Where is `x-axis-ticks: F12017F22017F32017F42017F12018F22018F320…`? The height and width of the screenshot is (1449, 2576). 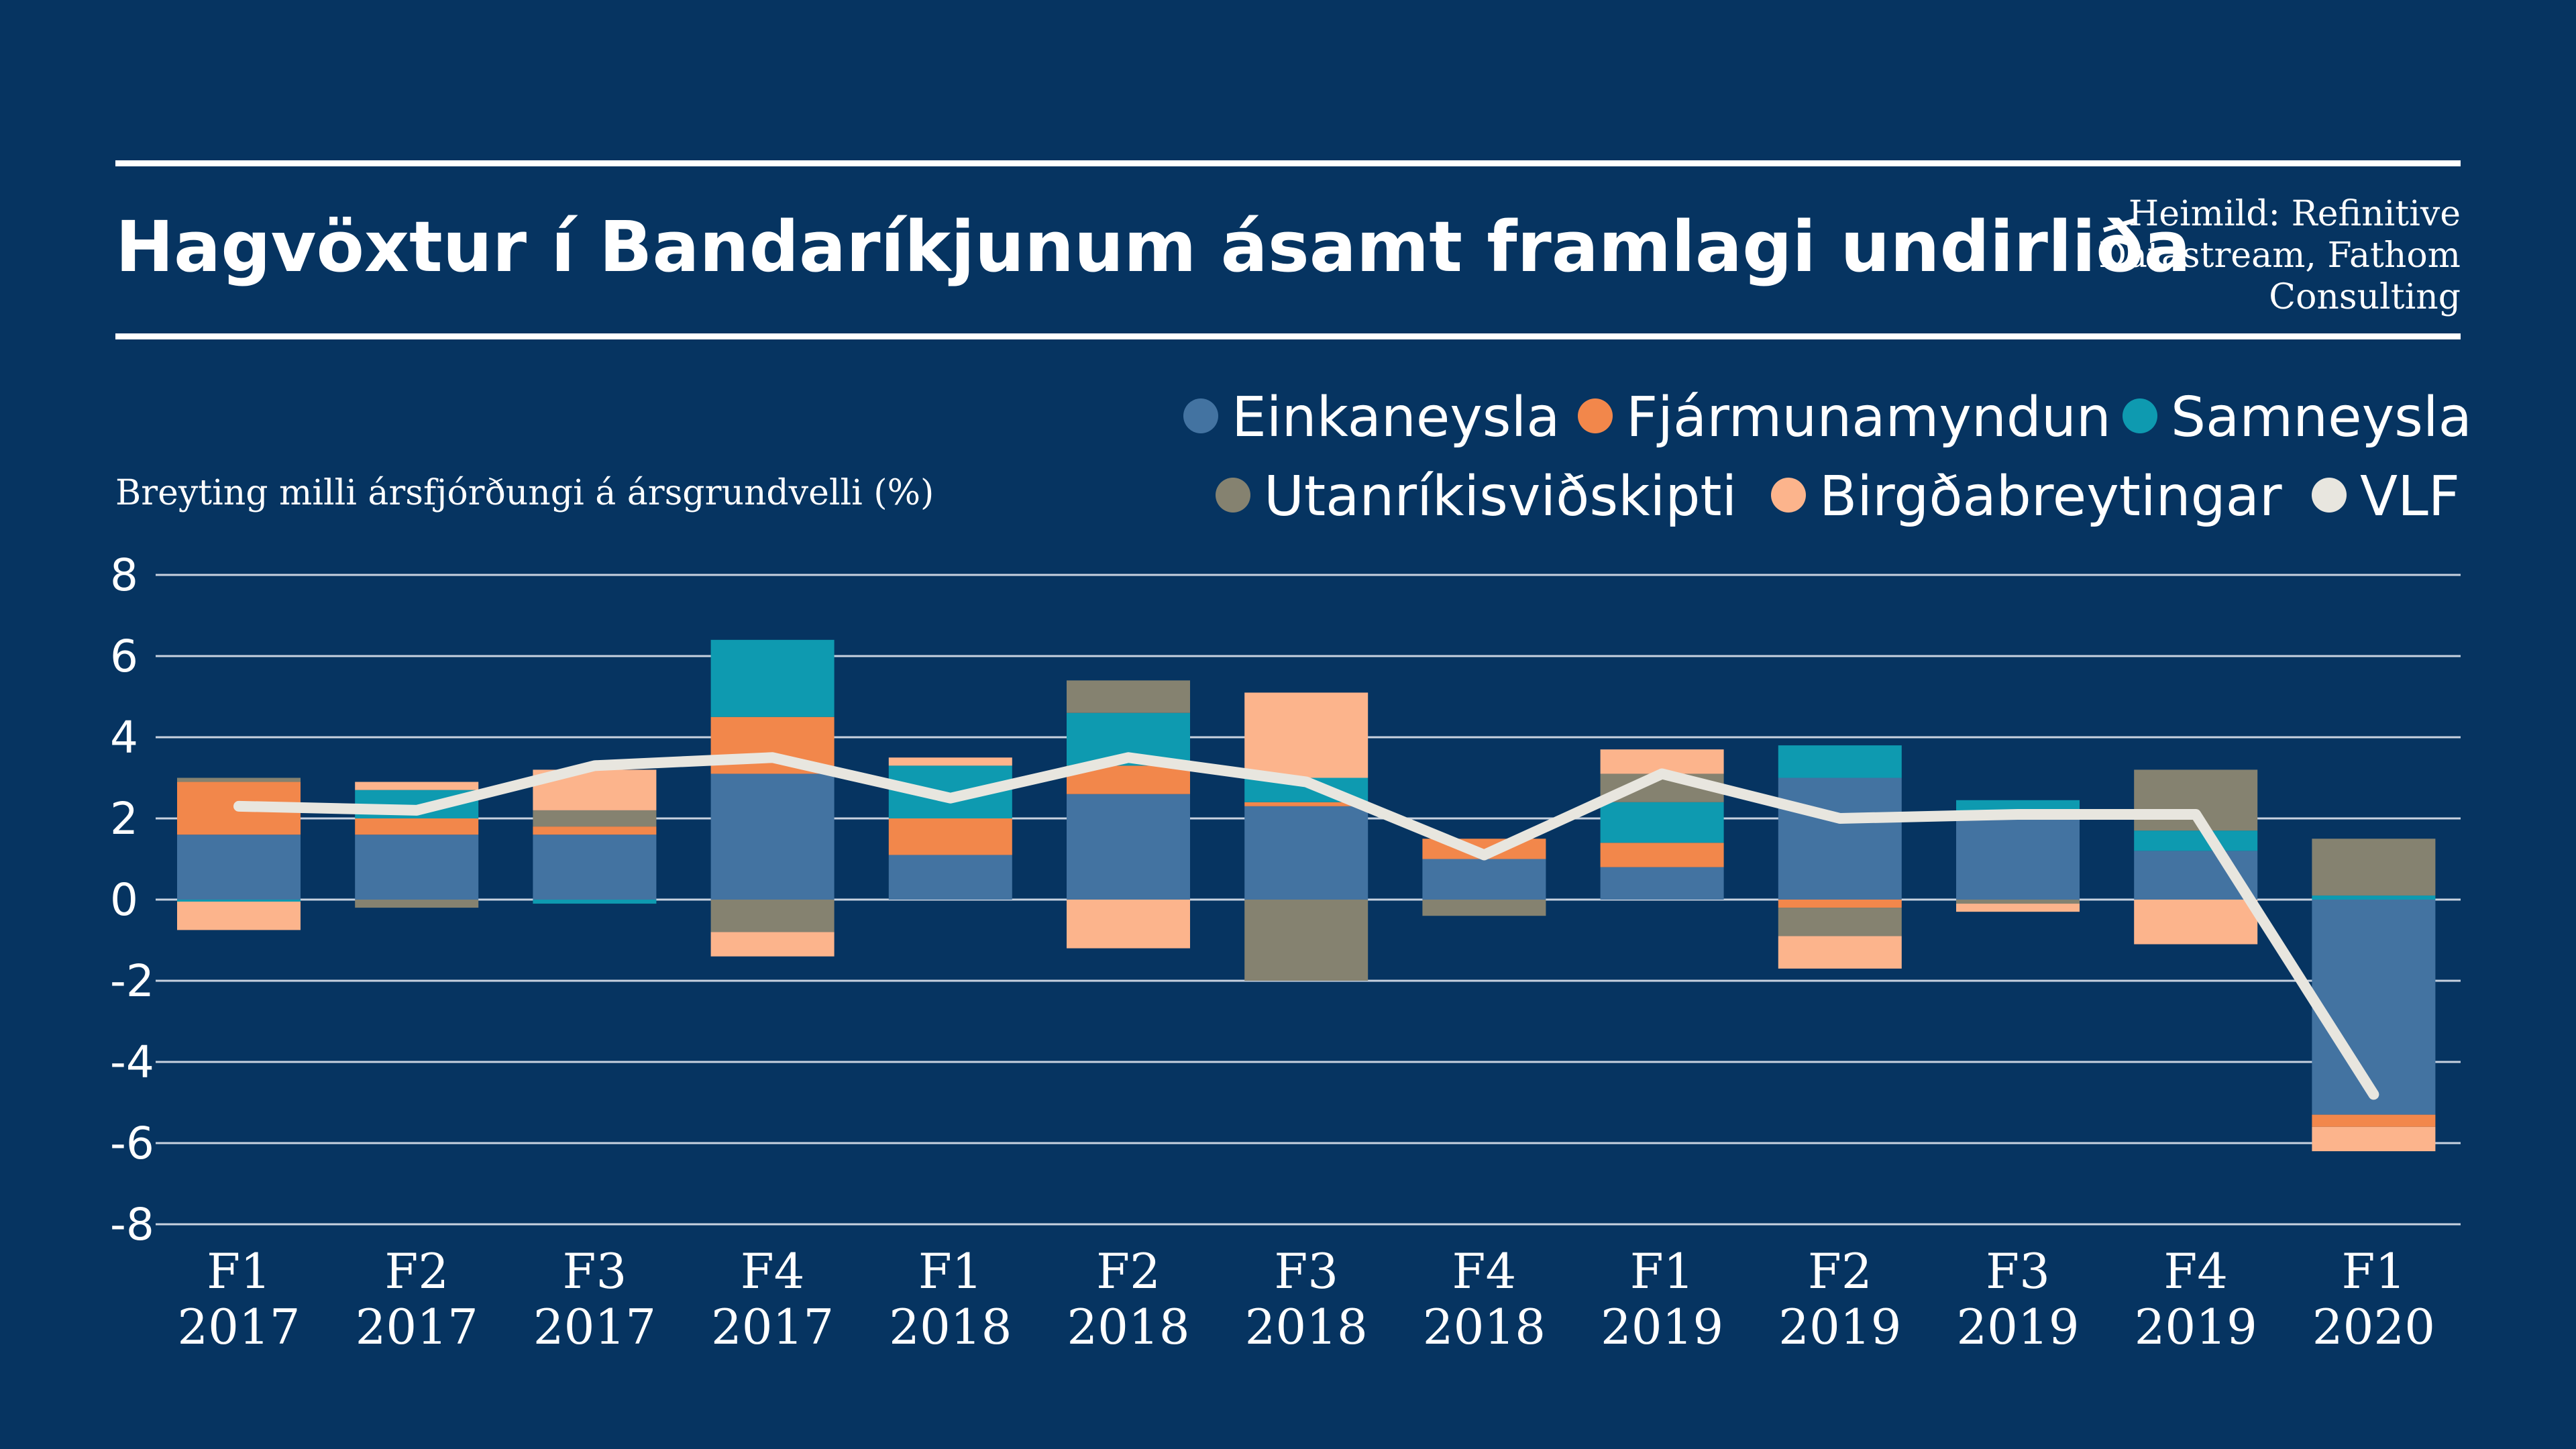 x-axis-ticks: F12017F22017F32017F42017F12018F22018F320… is located at coordinates (1306, 1299).